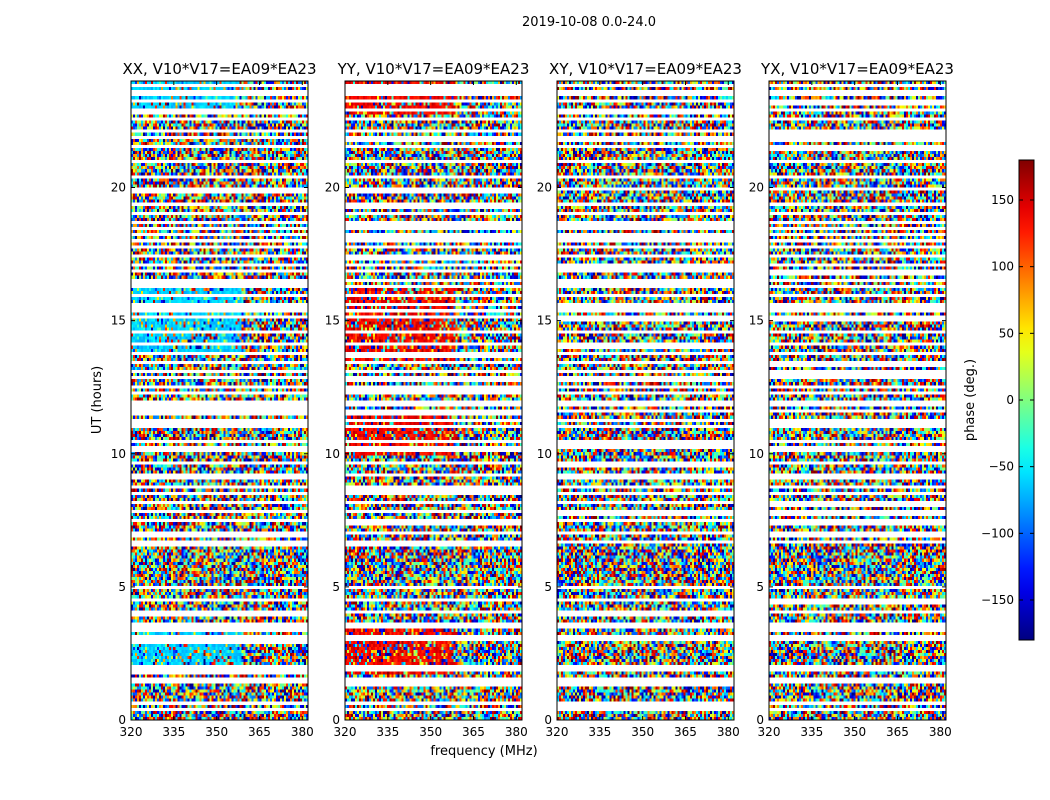  What do you see at coordinates (1002, 267) in the screenshot?
I see `colorbar-tick-label: 100` at bounding box center [1002, 267].